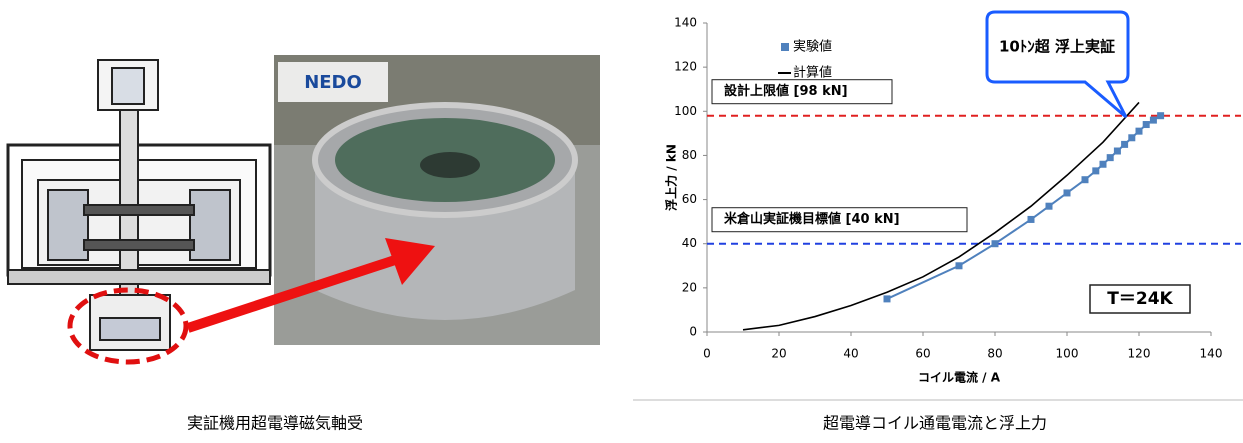  What do you see at coordinates (1057, 47) in the screenshot?
I see `callout-text: 10ﾄﾝ超 浮上実証` at bounding box center [1057, 47].